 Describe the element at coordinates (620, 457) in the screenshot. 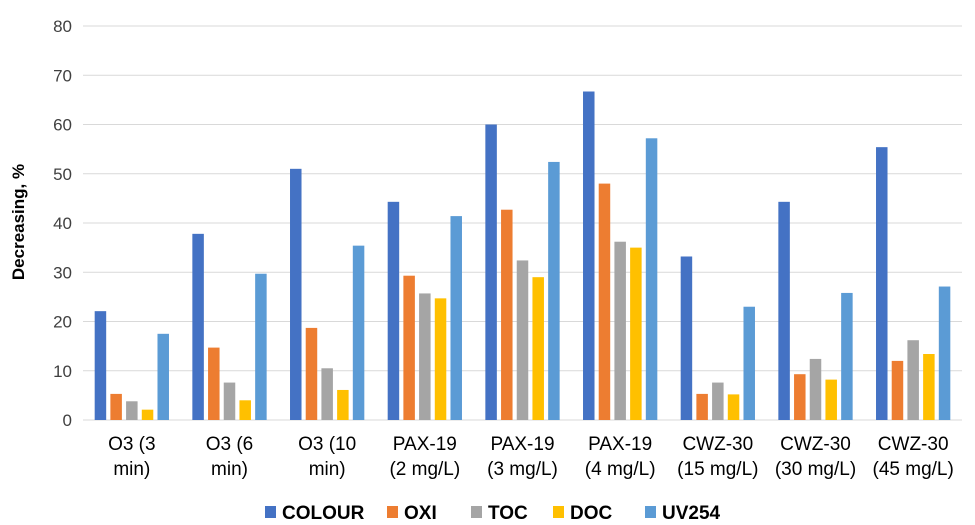

I see `x-tick-label: PAX-19 (4 mg/L)` at that location.